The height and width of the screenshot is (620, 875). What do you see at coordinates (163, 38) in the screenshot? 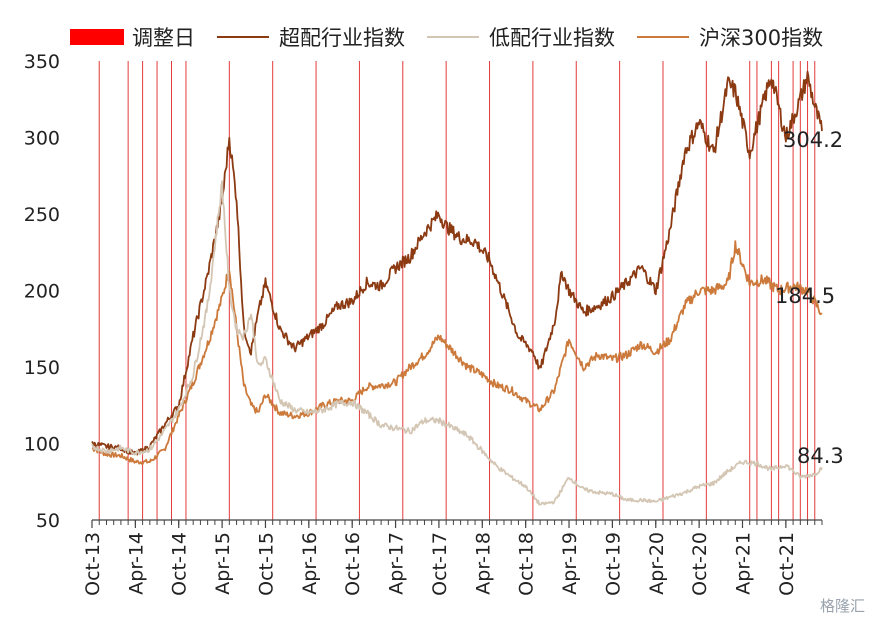
I see `legend-label: 调整日` at bounding box center [163, 38].